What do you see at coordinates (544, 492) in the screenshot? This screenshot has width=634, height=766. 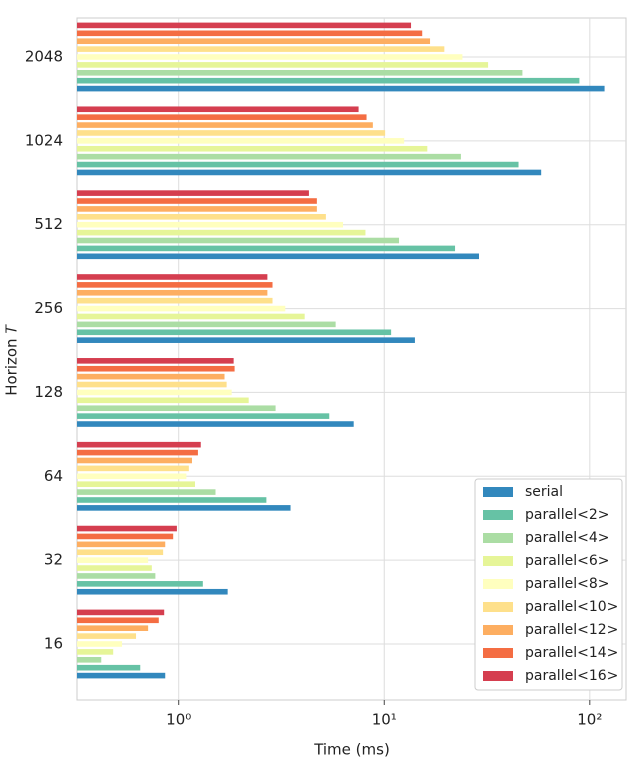 I see `legend-label: serial` at bounding box center [544, 492].